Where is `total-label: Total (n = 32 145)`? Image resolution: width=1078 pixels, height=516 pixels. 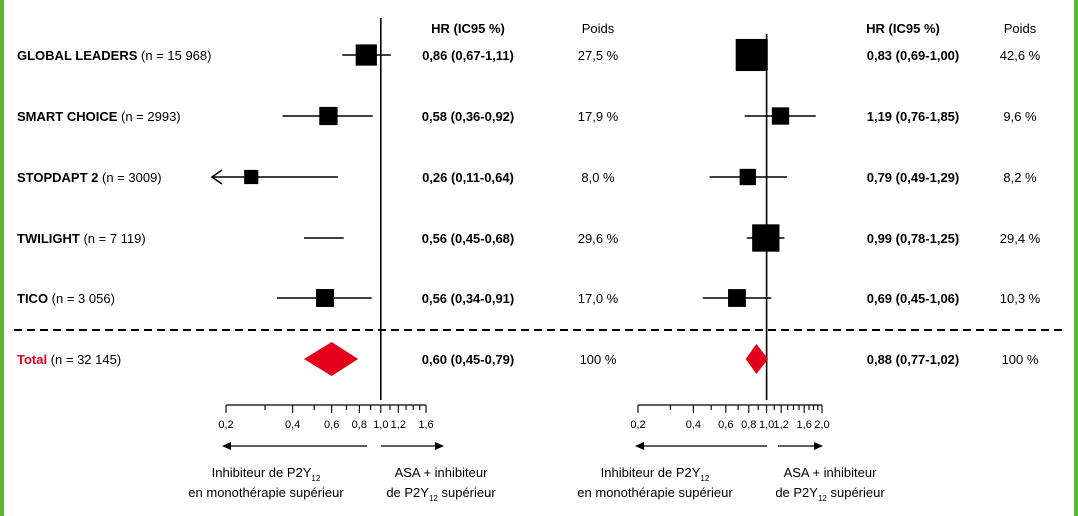
total-label: Total (n = 32 145) is located at coordinates (69, 359).